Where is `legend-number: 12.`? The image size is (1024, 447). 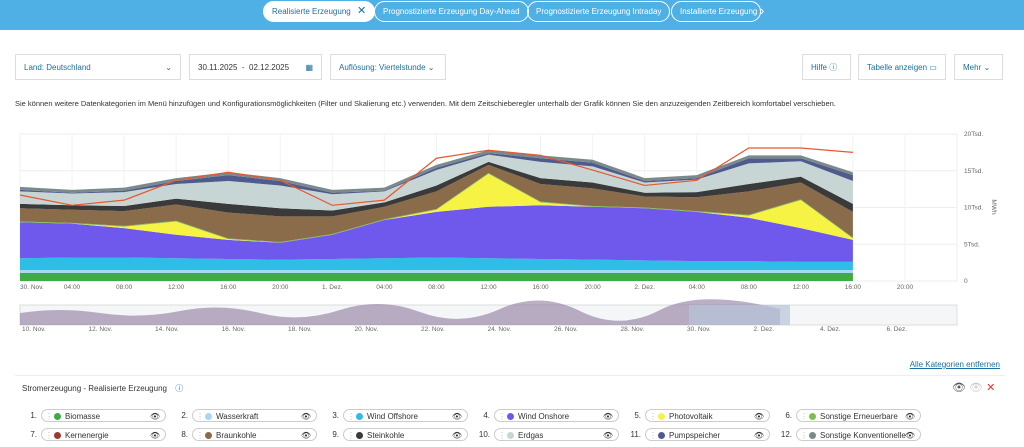
legend-number: 12. is located at coordinates (786, 434).